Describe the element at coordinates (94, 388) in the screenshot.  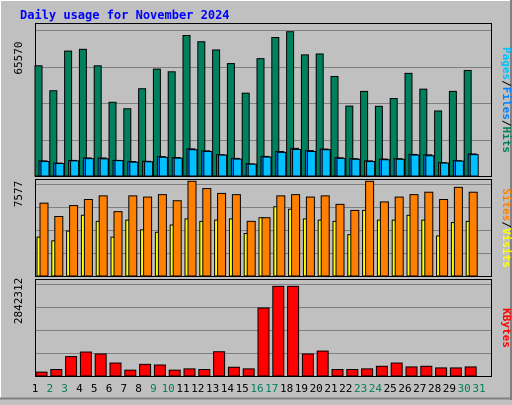
I see `x-axis-day-label: 5` at that location.